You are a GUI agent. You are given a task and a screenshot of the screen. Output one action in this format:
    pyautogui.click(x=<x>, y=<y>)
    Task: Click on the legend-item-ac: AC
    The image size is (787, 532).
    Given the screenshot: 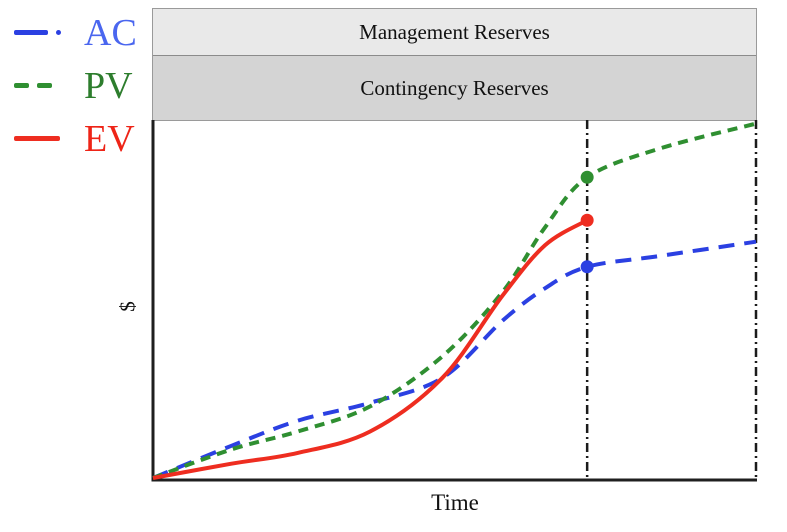 What is the action you would take?
    pyautogui.click(x=75, y=32)
    